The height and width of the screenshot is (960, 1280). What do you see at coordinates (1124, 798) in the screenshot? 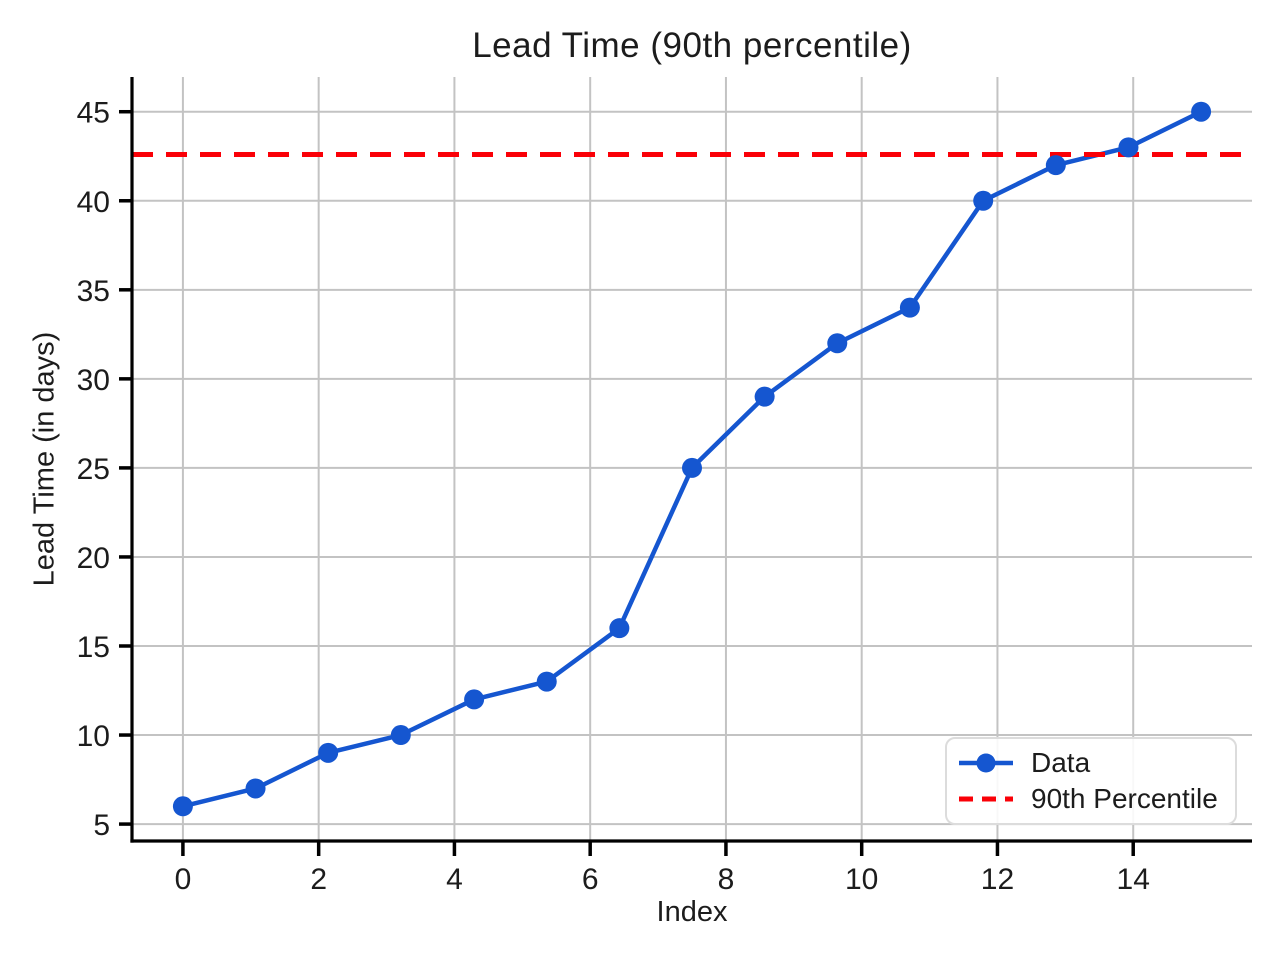
I see `legend-label-percentile: 90th Percentile` at bounding box center [1124, 798].